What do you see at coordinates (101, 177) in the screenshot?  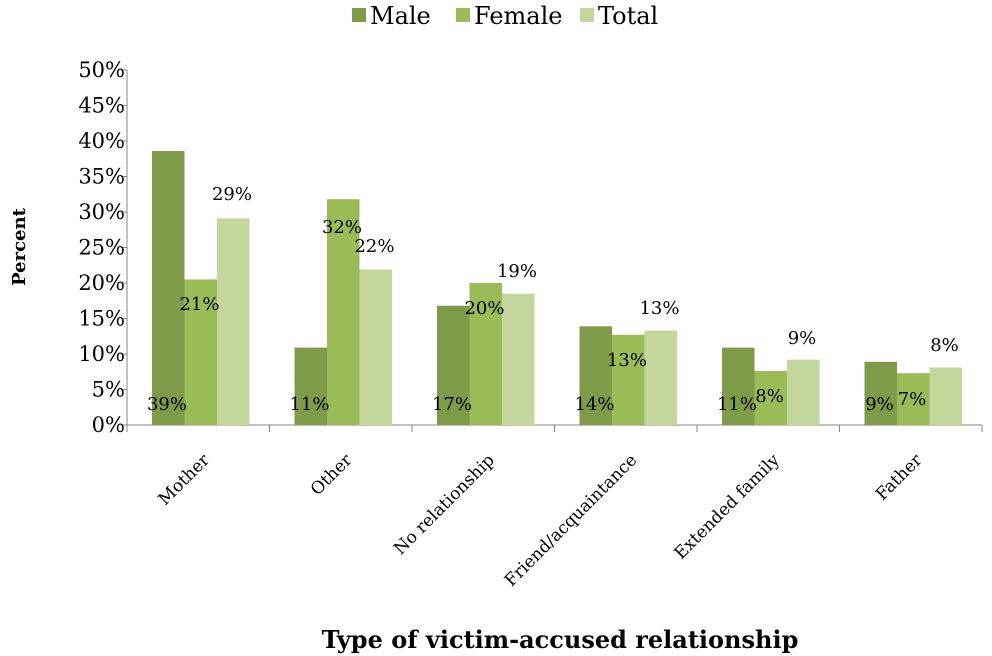 I see `y-tick-label: 35%` at bounding box center [101, 177].